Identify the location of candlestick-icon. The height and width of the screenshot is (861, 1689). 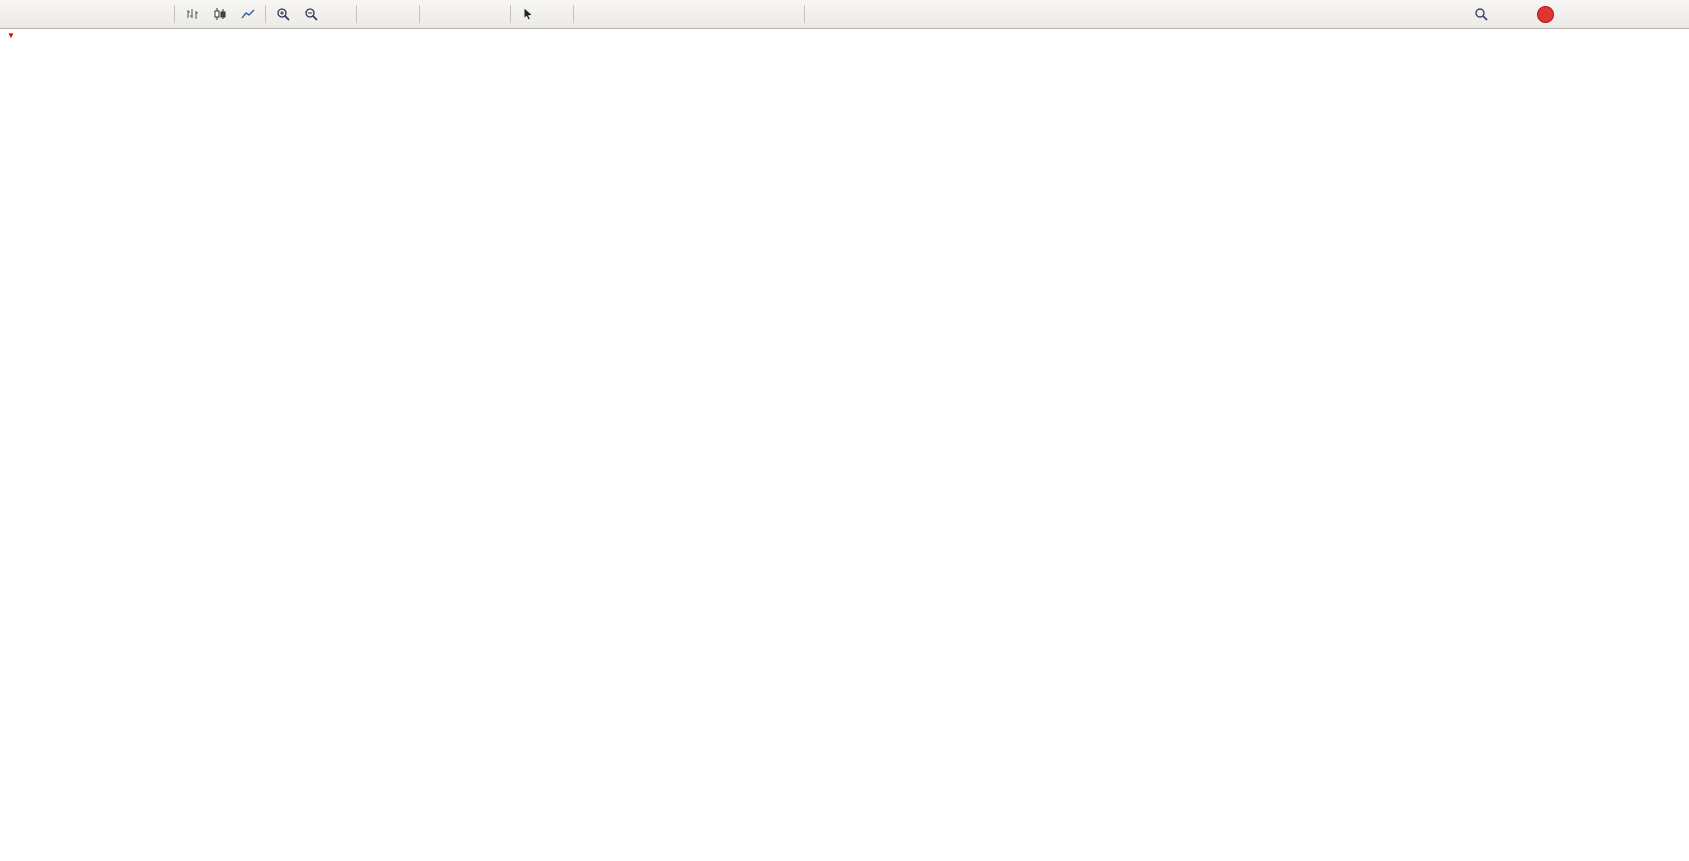
(220, 14).